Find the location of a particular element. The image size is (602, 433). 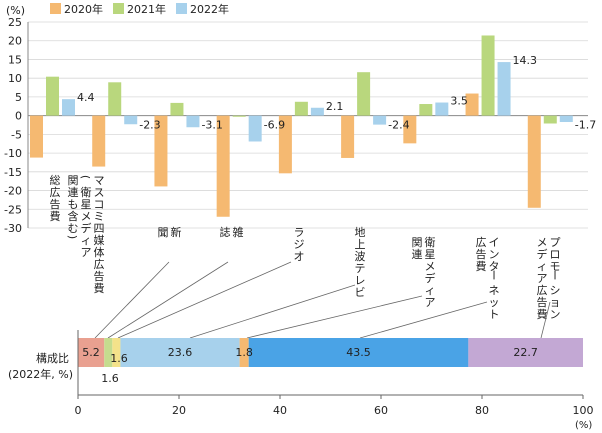

svg-text: 誌 is located at coordinates (225, 232).